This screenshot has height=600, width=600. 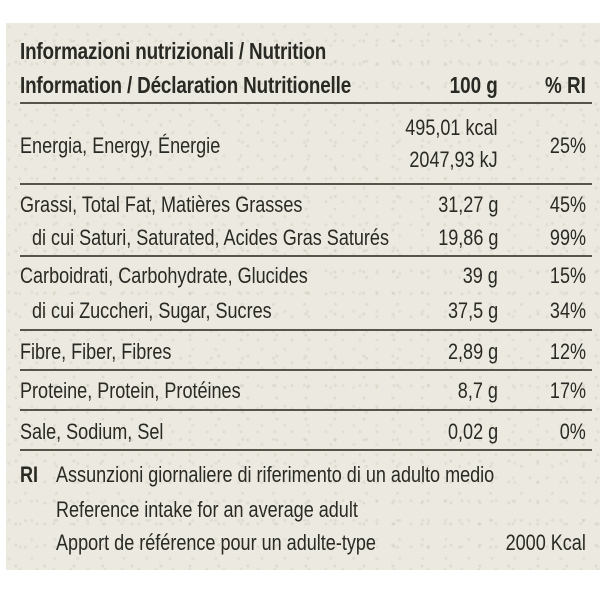 I want to click on row-value-fibre: 2,89 g, so click(x=472, y=351).